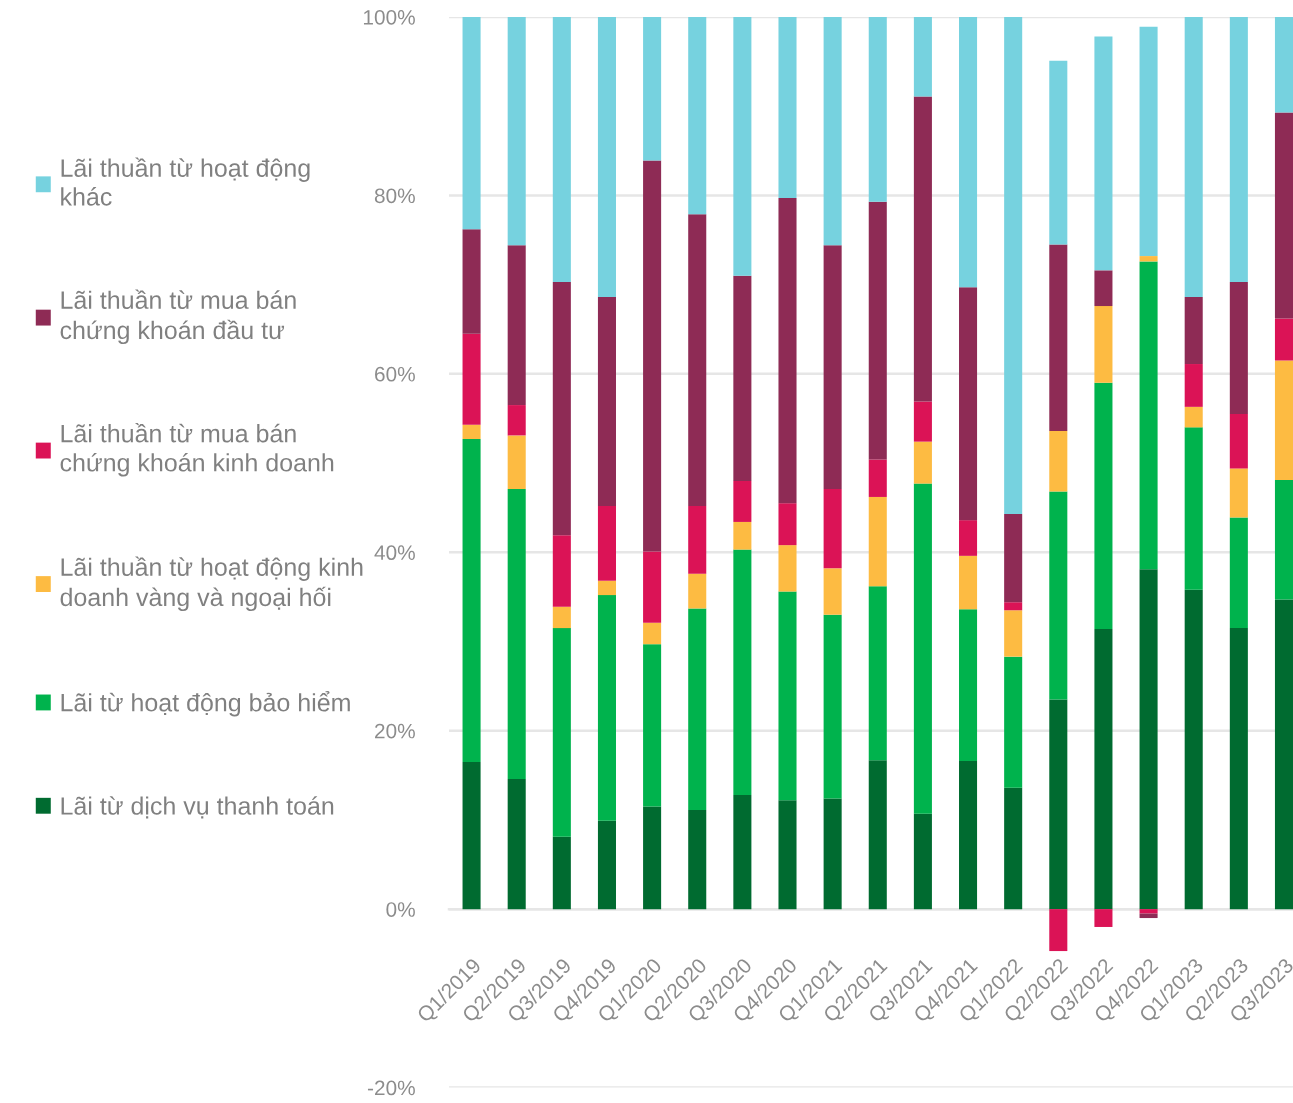  Describe the element at coordinates (394, 553) in the screenshot. I see `y-tick-label: 40%` at that location.